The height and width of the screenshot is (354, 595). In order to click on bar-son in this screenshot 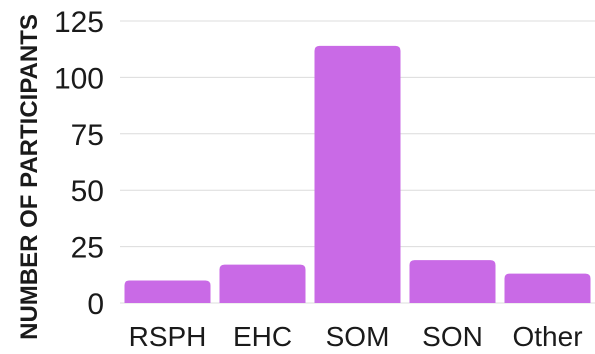, I will do `click(452, 281)`.